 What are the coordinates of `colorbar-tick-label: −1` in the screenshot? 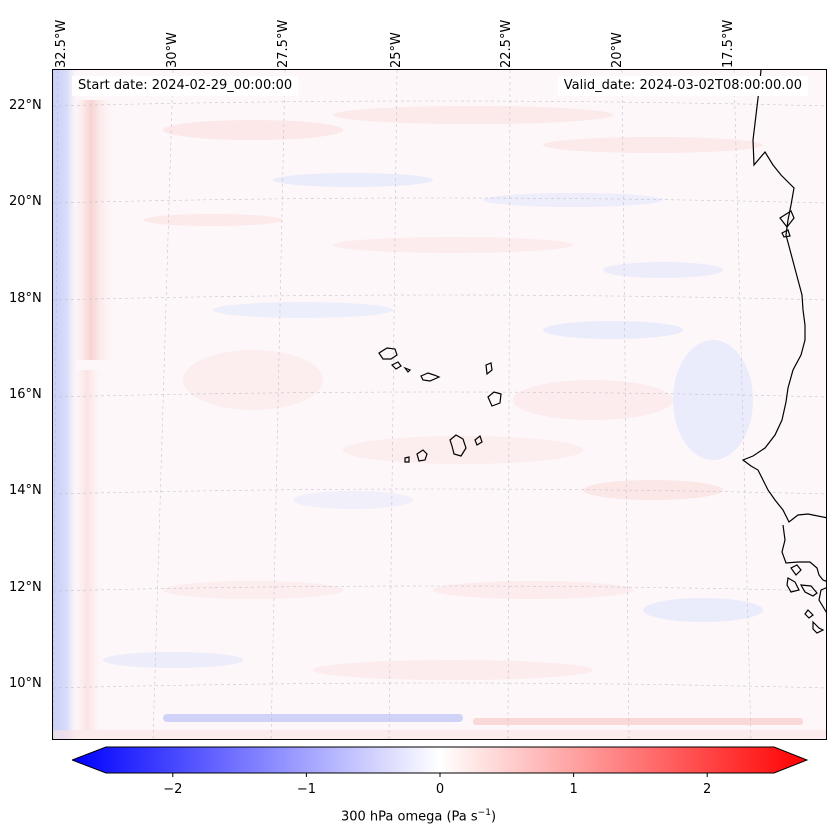 It's located at (306, 789).